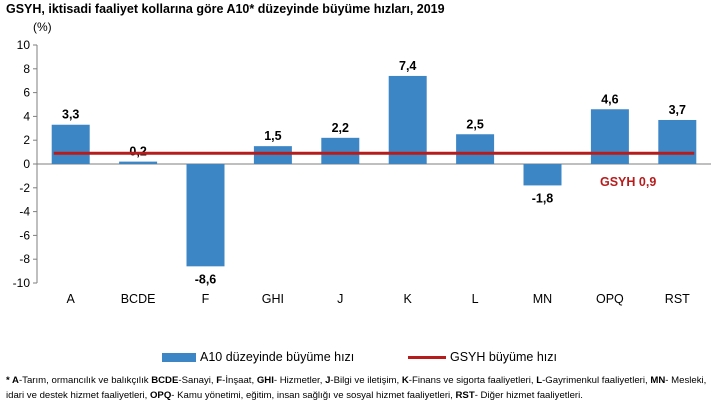 This screenshot has width=726, height=404. Describe the element at coordinates (26, 116) in the screenshot. I see `y-tick-label: 4` at that location.